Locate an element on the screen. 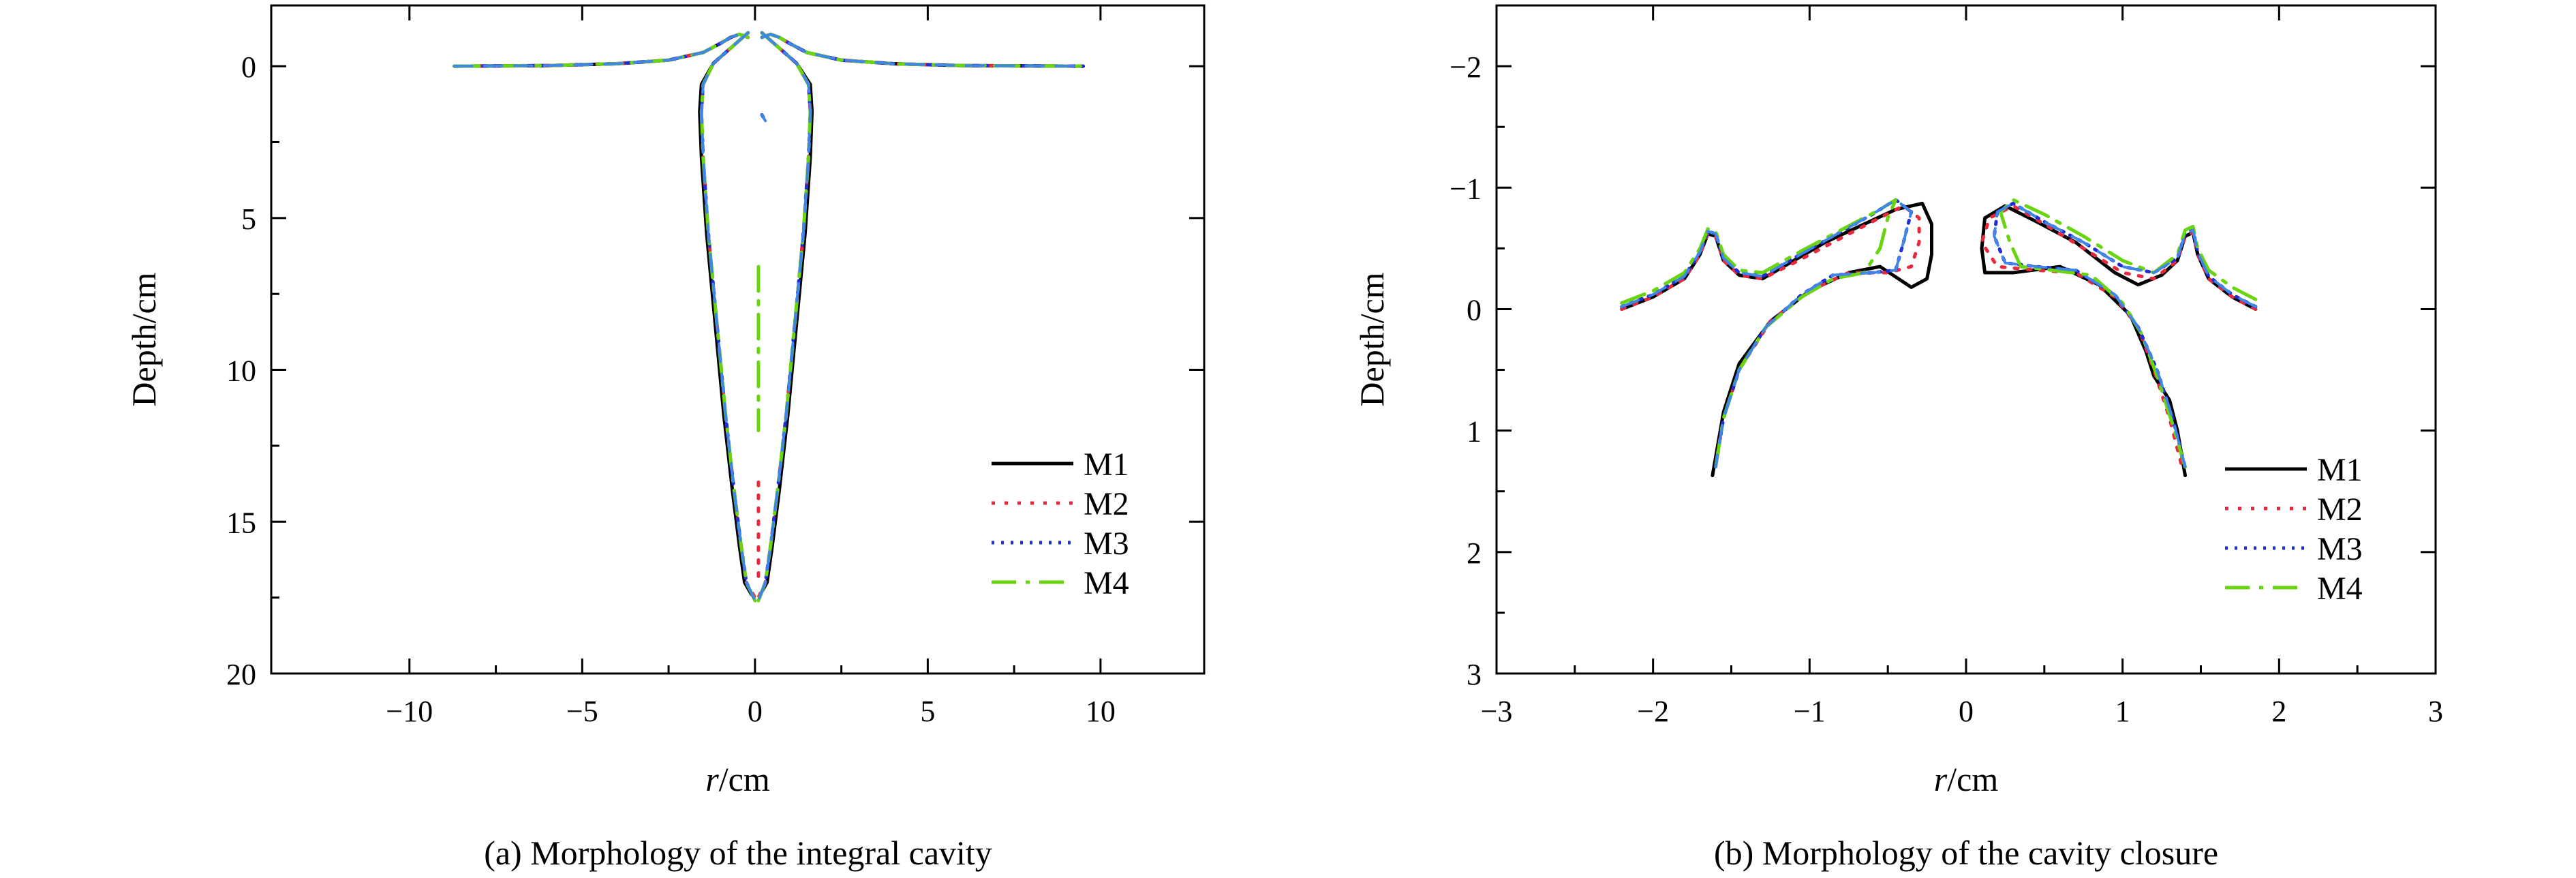 The width and height of the screenshot is (2576, 878). y-tick-label: −1 is located at coordinates (1466, 188).